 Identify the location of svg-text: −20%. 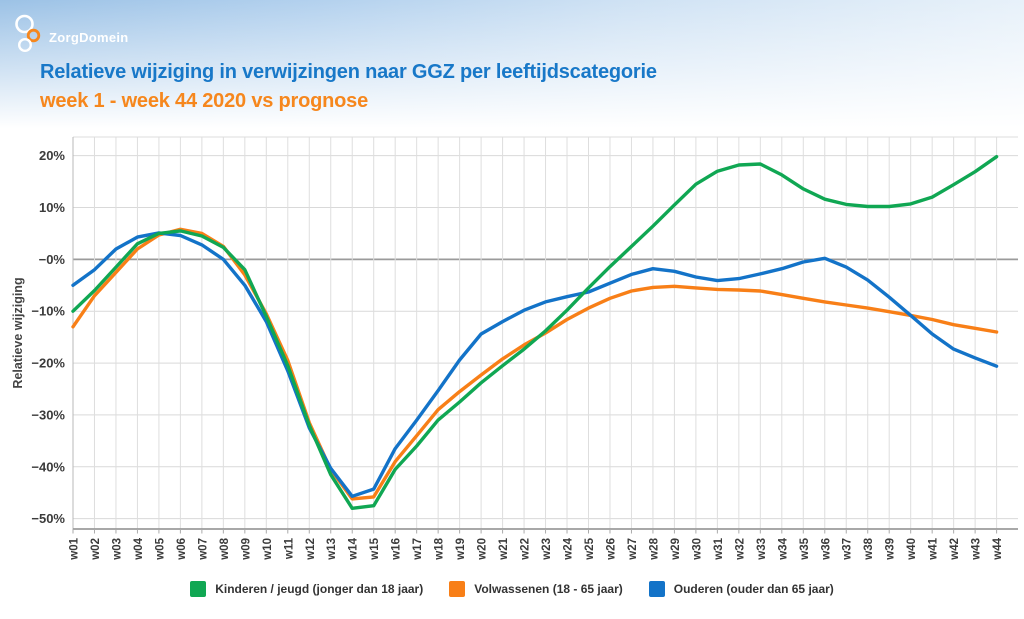
(48, 363).